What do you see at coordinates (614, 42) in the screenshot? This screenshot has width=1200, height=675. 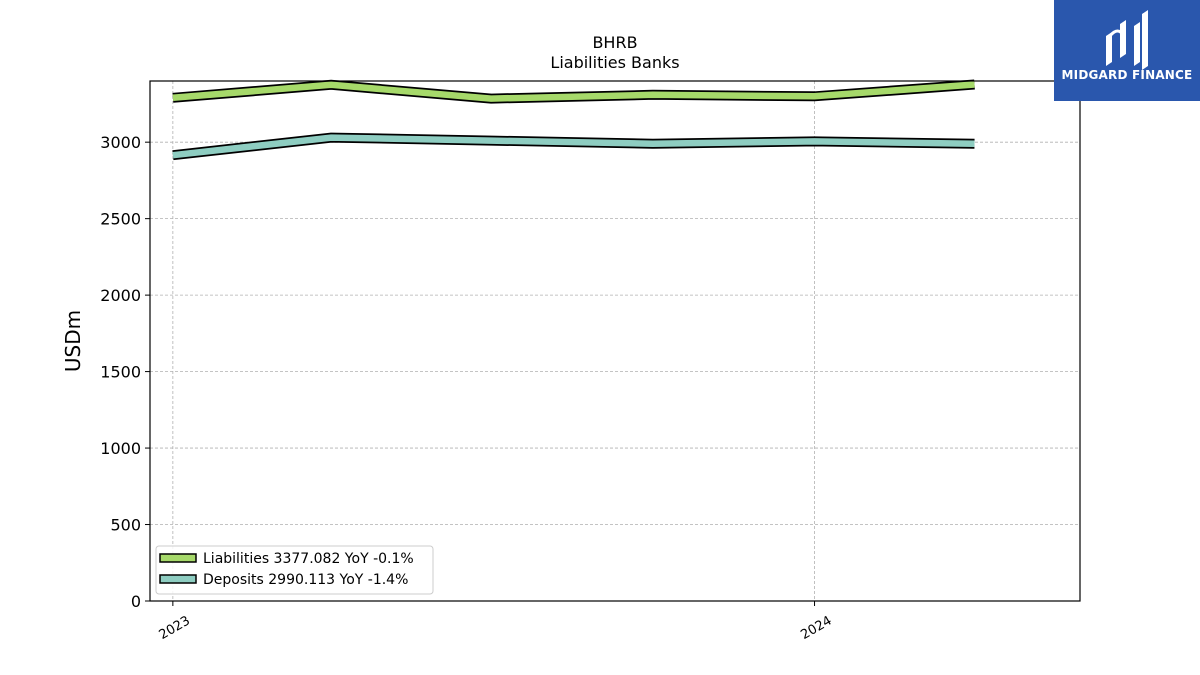 I see `chart-title: BHRB` at bounding box center [614, 42].